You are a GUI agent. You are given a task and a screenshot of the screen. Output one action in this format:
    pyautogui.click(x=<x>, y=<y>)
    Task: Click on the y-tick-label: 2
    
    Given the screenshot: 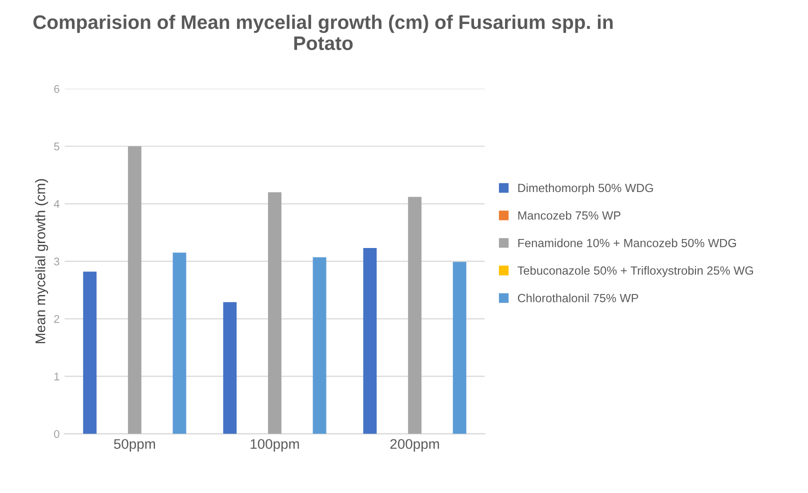 What is the action you would take?
    pyautogui.click(x=57, y=319)
    